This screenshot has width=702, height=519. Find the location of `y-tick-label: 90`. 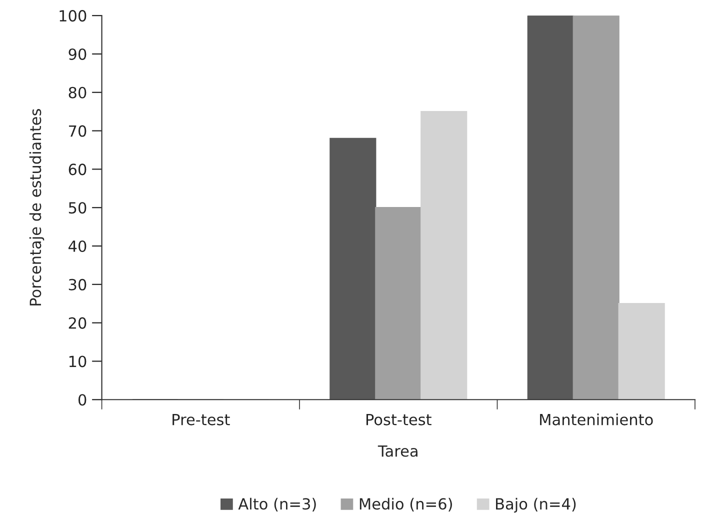

y-tick-label: 90 is located at coordinates (77, 54).